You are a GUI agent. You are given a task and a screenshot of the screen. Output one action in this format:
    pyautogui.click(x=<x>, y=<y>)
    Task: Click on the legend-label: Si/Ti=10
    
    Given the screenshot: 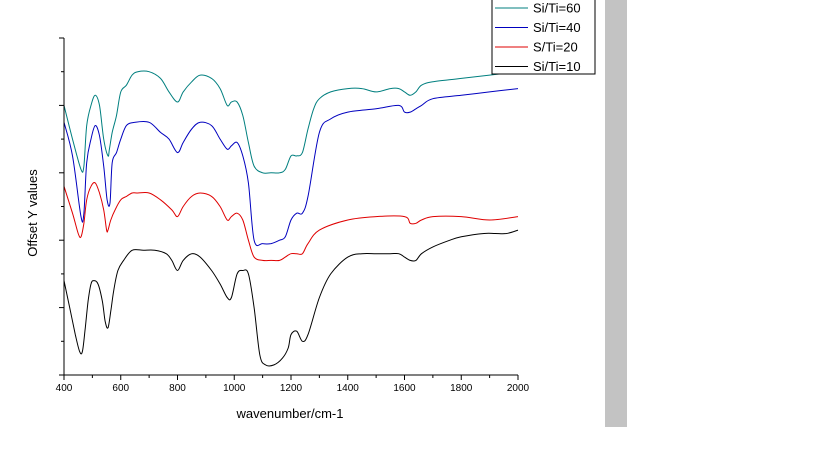 What is the action you would take?
    pyautogui.click(x=557, y=66)
    